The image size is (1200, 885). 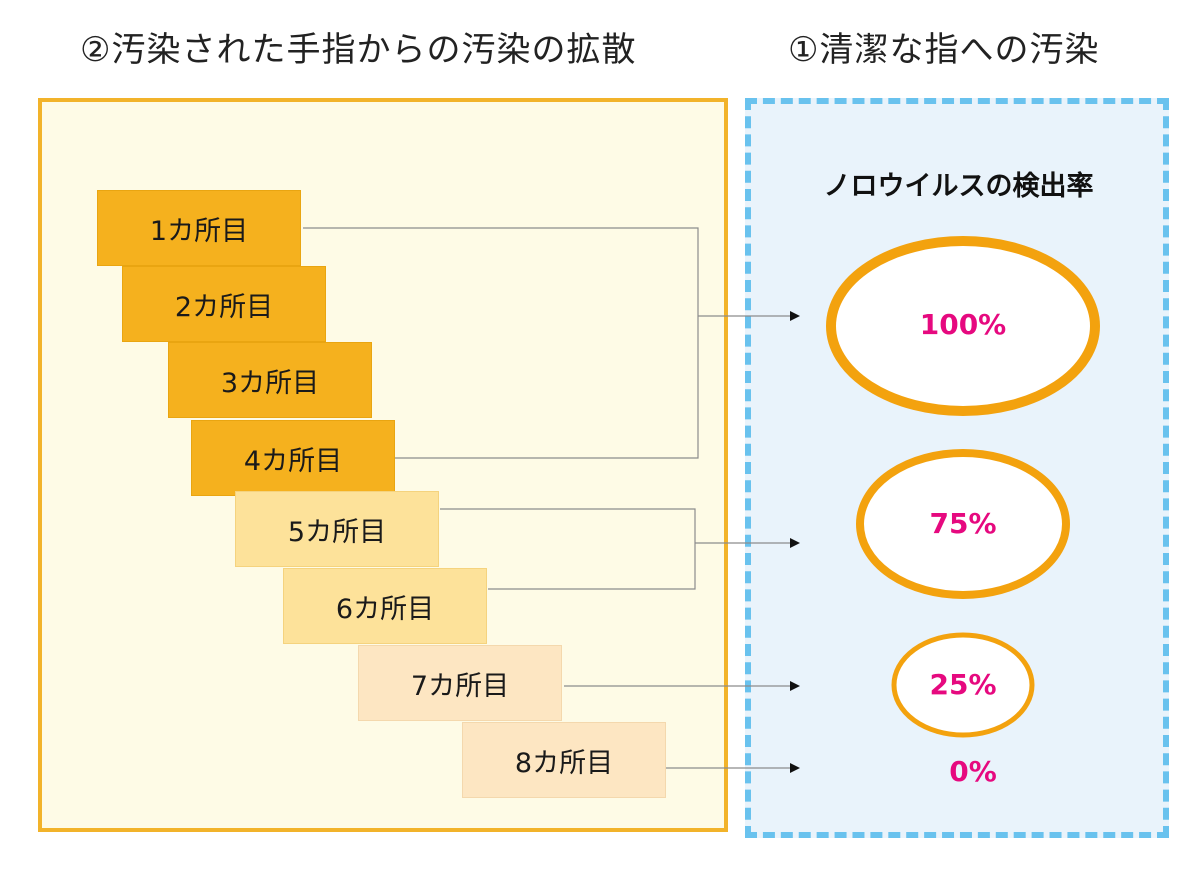 I want to click on card-step-1-label: 1カ所目, so click(x=199, y=231).